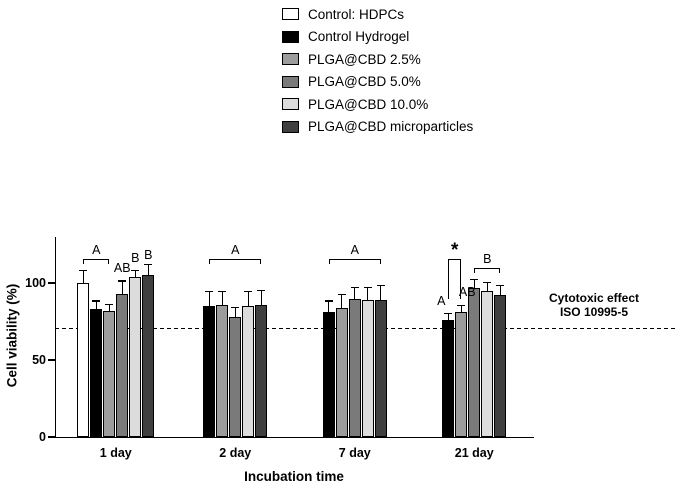  I want to click on significance-label: *, so click(455, 250).